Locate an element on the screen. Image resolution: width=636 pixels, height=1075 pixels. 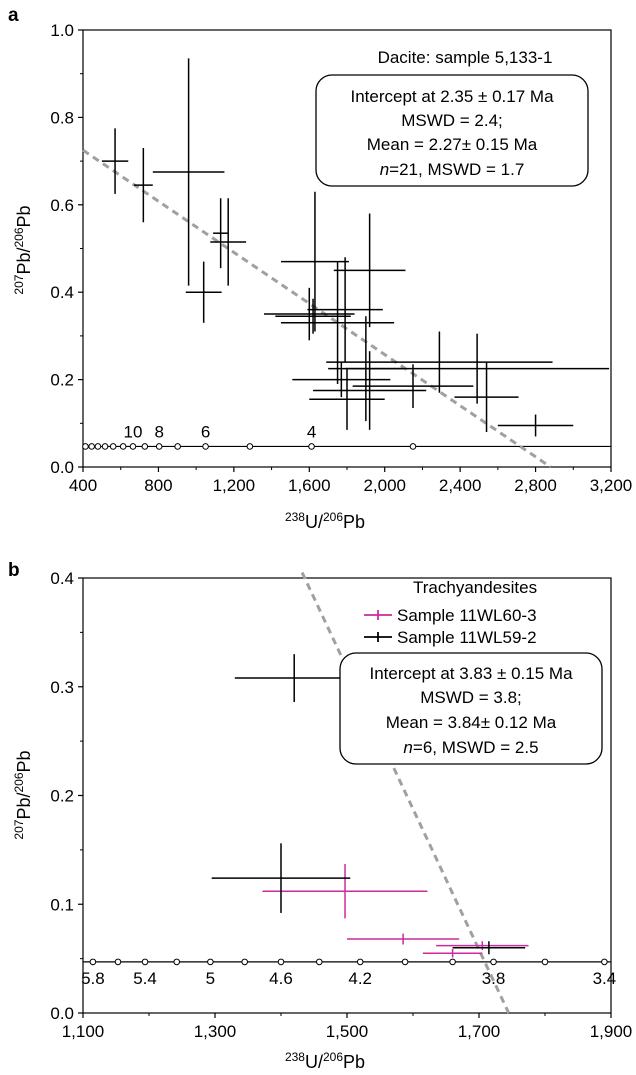
a-x-tick-label: 800 is located at coordinates (158, 485).